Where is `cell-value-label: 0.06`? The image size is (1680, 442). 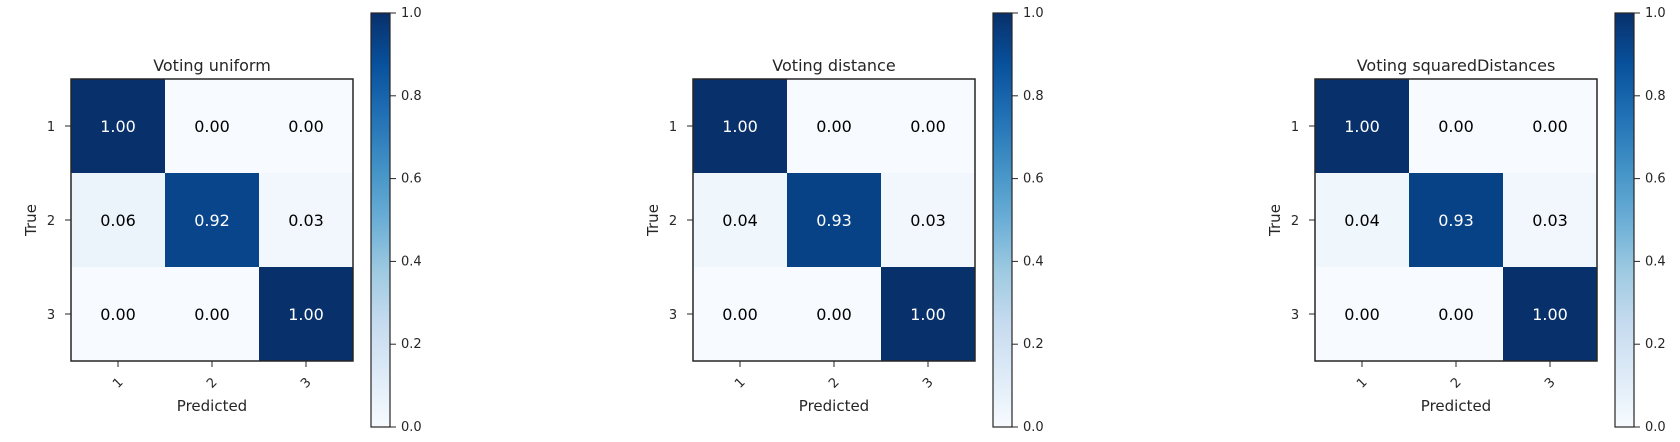
cell-value-label: 0.06 is located at coordinates (118, 220).